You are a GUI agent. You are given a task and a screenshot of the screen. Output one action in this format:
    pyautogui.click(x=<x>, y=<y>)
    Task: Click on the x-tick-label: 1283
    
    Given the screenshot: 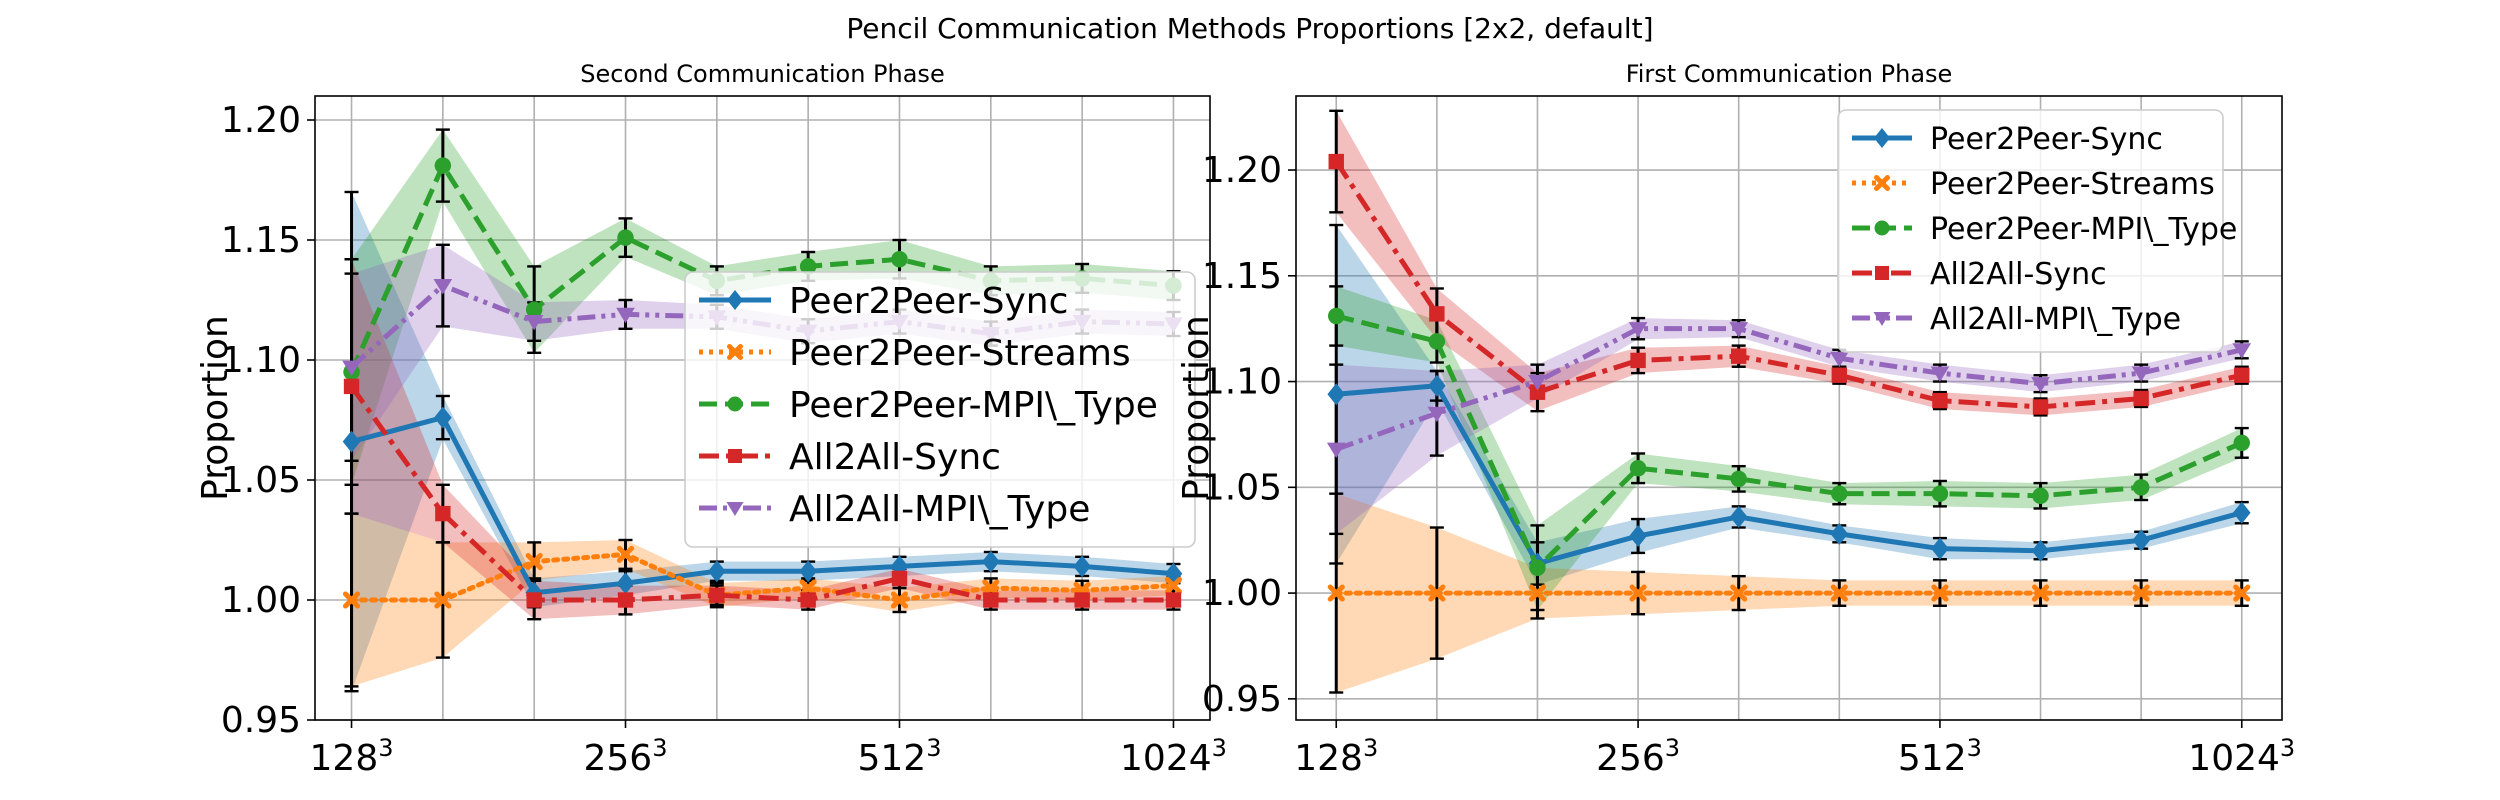 What is the action you would take?
    pyautogui.click(x=1336, y=756)
    